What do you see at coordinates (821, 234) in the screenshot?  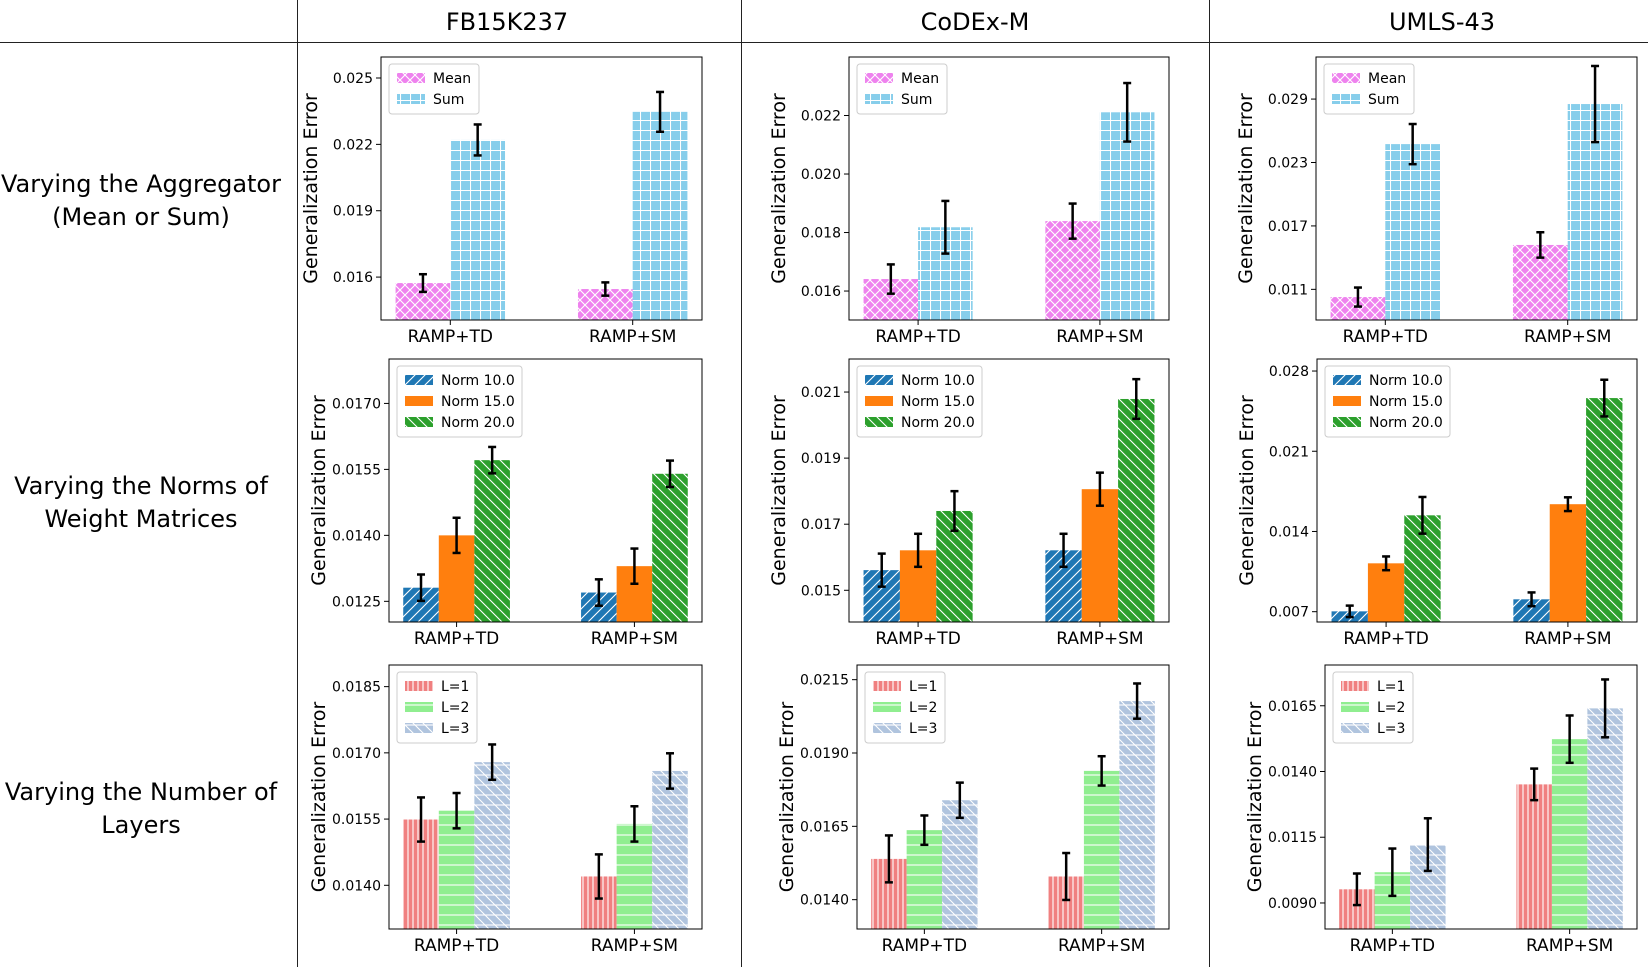 I see `y-tick-label: 0.018` at bounding box center [821, 234].